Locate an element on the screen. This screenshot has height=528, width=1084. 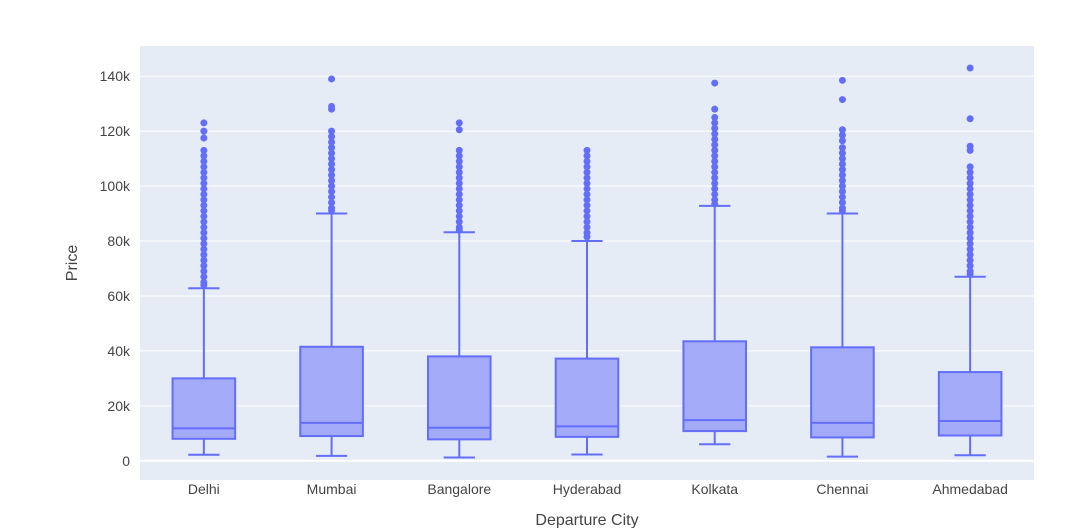
box-kolkata is located at coordinates (715, 262).